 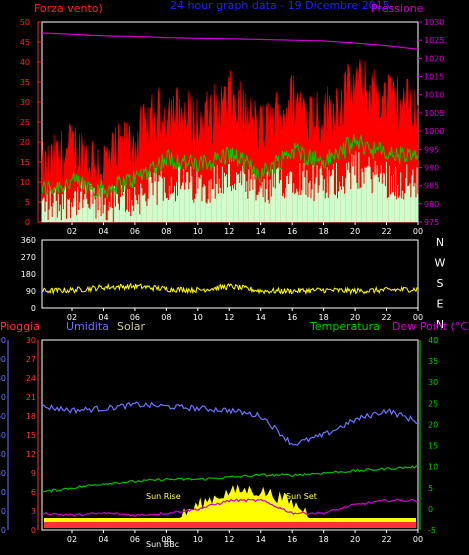 I want to click on humidity-tick-label: 10, so click(x=3, y=511).